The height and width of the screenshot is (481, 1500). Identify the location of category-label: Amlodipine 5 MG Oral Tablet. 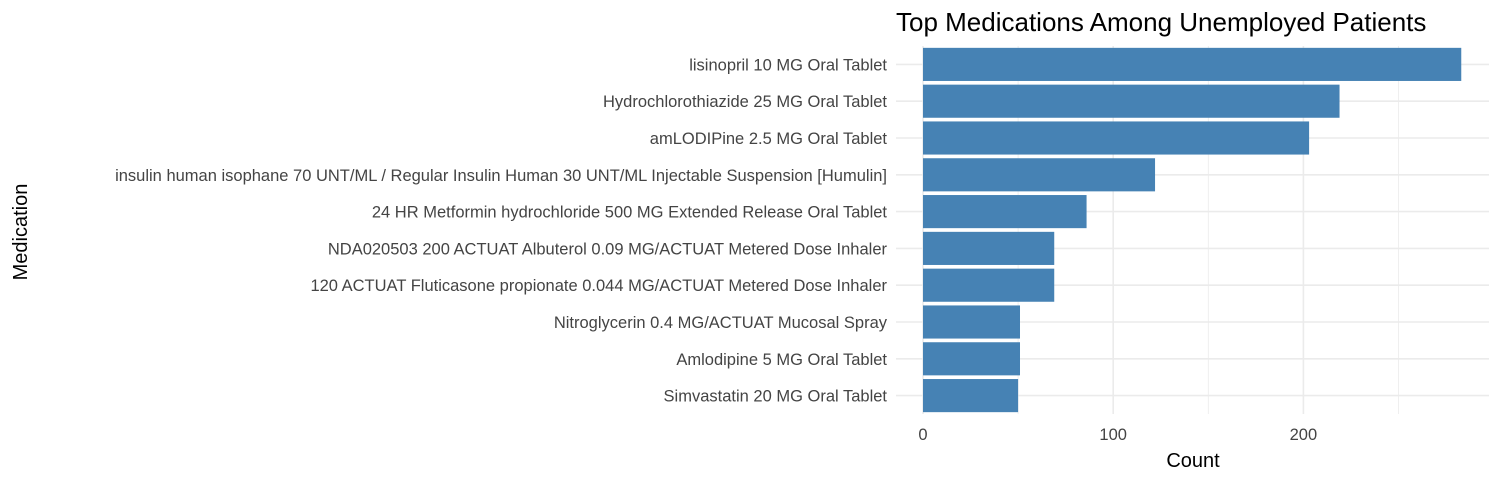
(781, 360).